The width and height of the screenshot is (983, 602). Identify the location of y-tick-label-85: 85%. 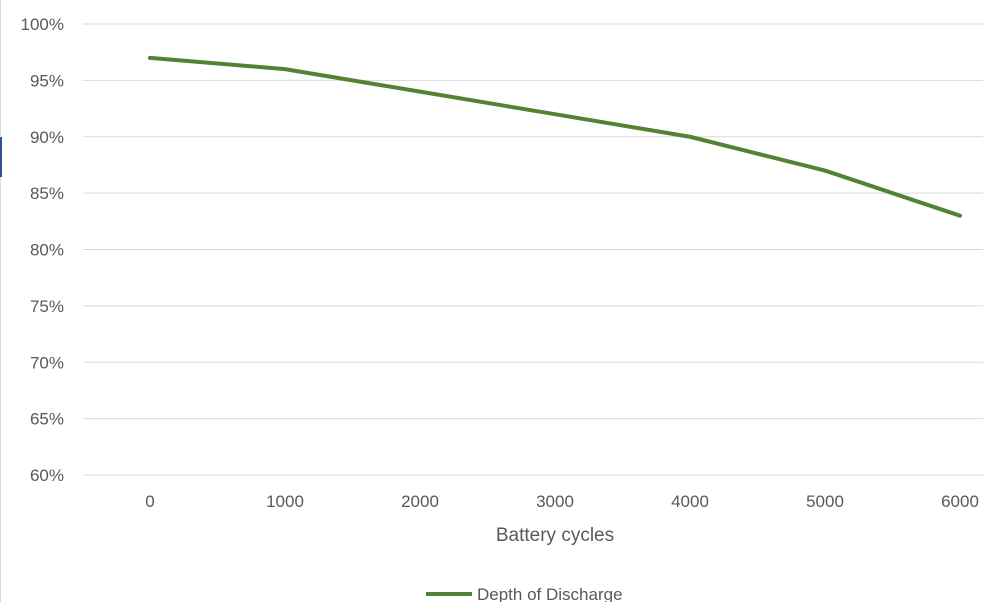
(47, 193).